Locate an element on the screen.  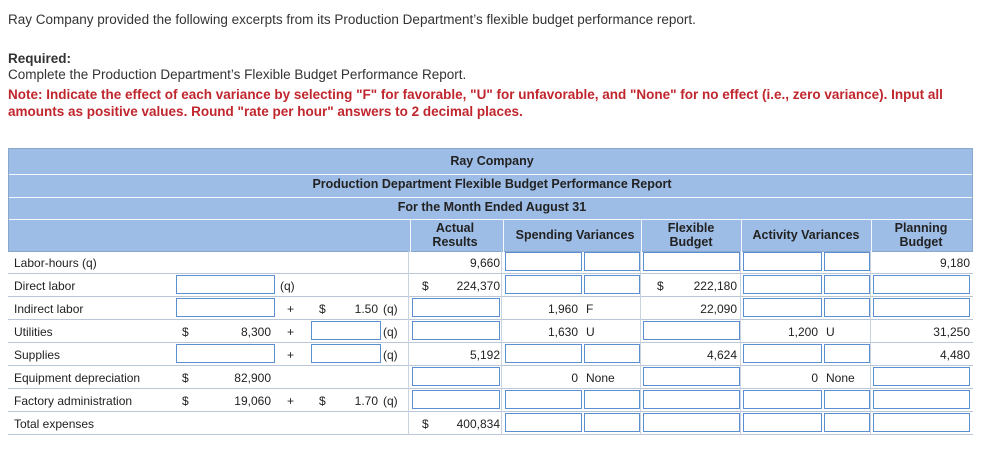
row-direct-labor: Direct labor (q) $ 224,370 $ 222,180 is located at coordinates (490, 285).